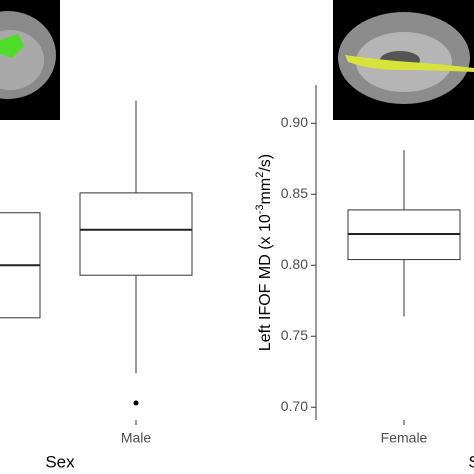 The height and width of the screenshot is (474, 474). Describe the element at coordinates (294, 193) in the screenshot. I see `y-tick-label: 0.85` at that location.